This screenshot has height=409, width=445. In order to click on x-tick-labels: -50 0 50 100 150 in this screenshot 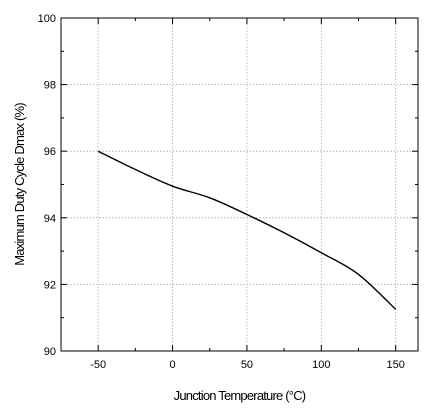, I will do `click(247, 365)`.